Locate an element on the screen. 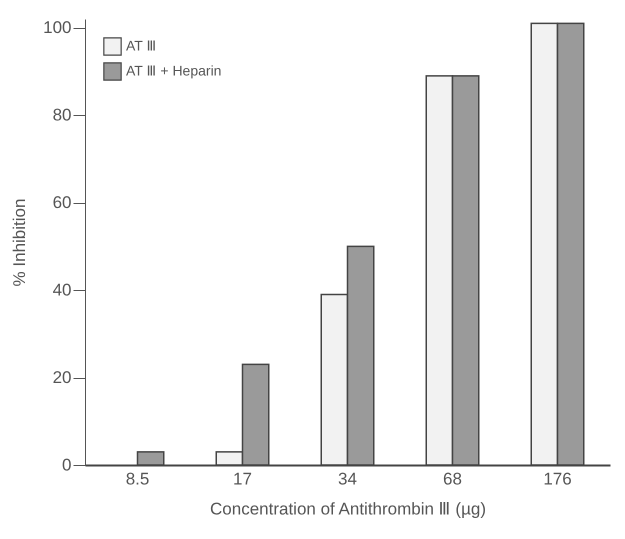  x-tick-label: 68 is located at coordinates (452, 479).